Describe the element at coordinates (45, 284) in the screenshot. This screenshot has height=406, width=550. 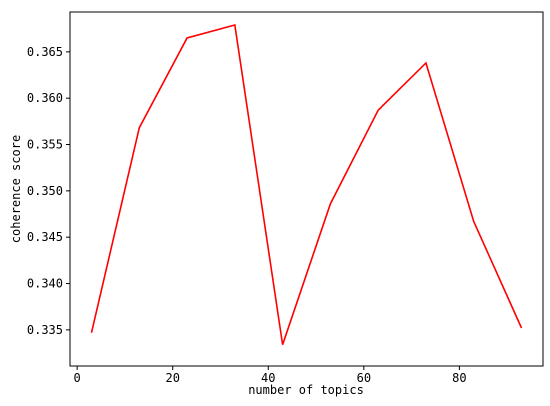
I see `y-tick-label: 0.340` at that location.